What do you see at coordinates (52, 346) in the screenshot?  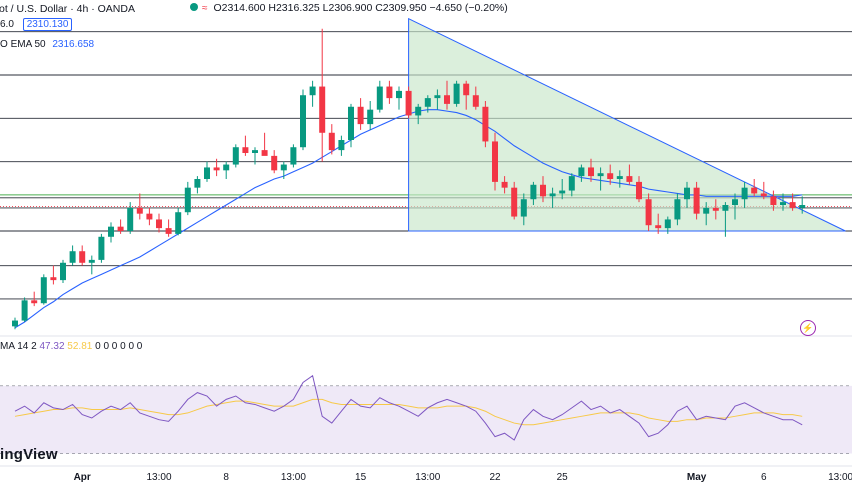 I see `rsi-value: 47.32` at bounding box center [52, 346].